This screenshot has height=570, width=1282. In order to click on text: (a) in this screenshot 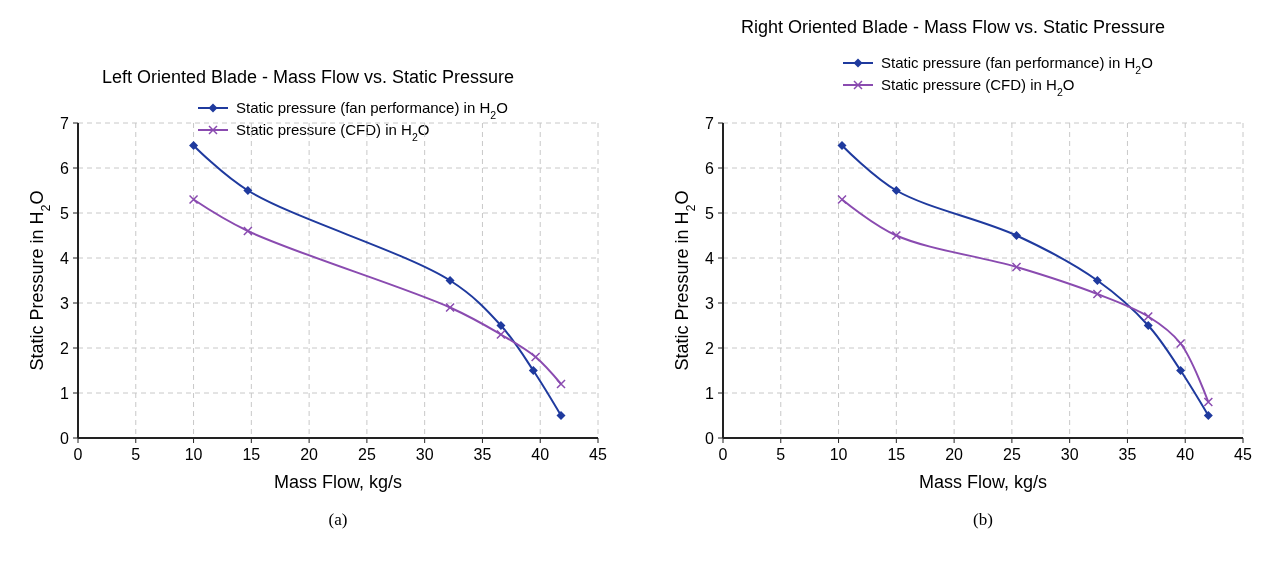, I will do `click(338, 519)`.